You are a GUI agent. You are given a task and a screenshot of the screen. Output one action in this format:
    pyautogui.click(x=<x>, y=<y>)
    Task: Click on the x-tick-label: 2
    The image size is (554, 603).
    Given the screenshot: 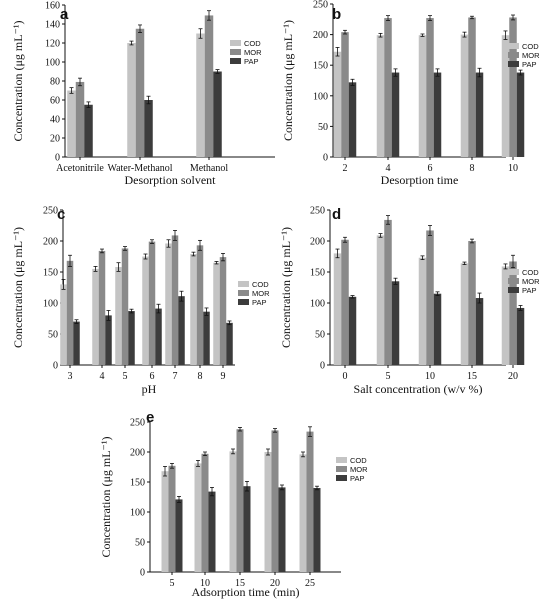 What is the action you would take?
    pyautogui.click(x=345, y=168)
    